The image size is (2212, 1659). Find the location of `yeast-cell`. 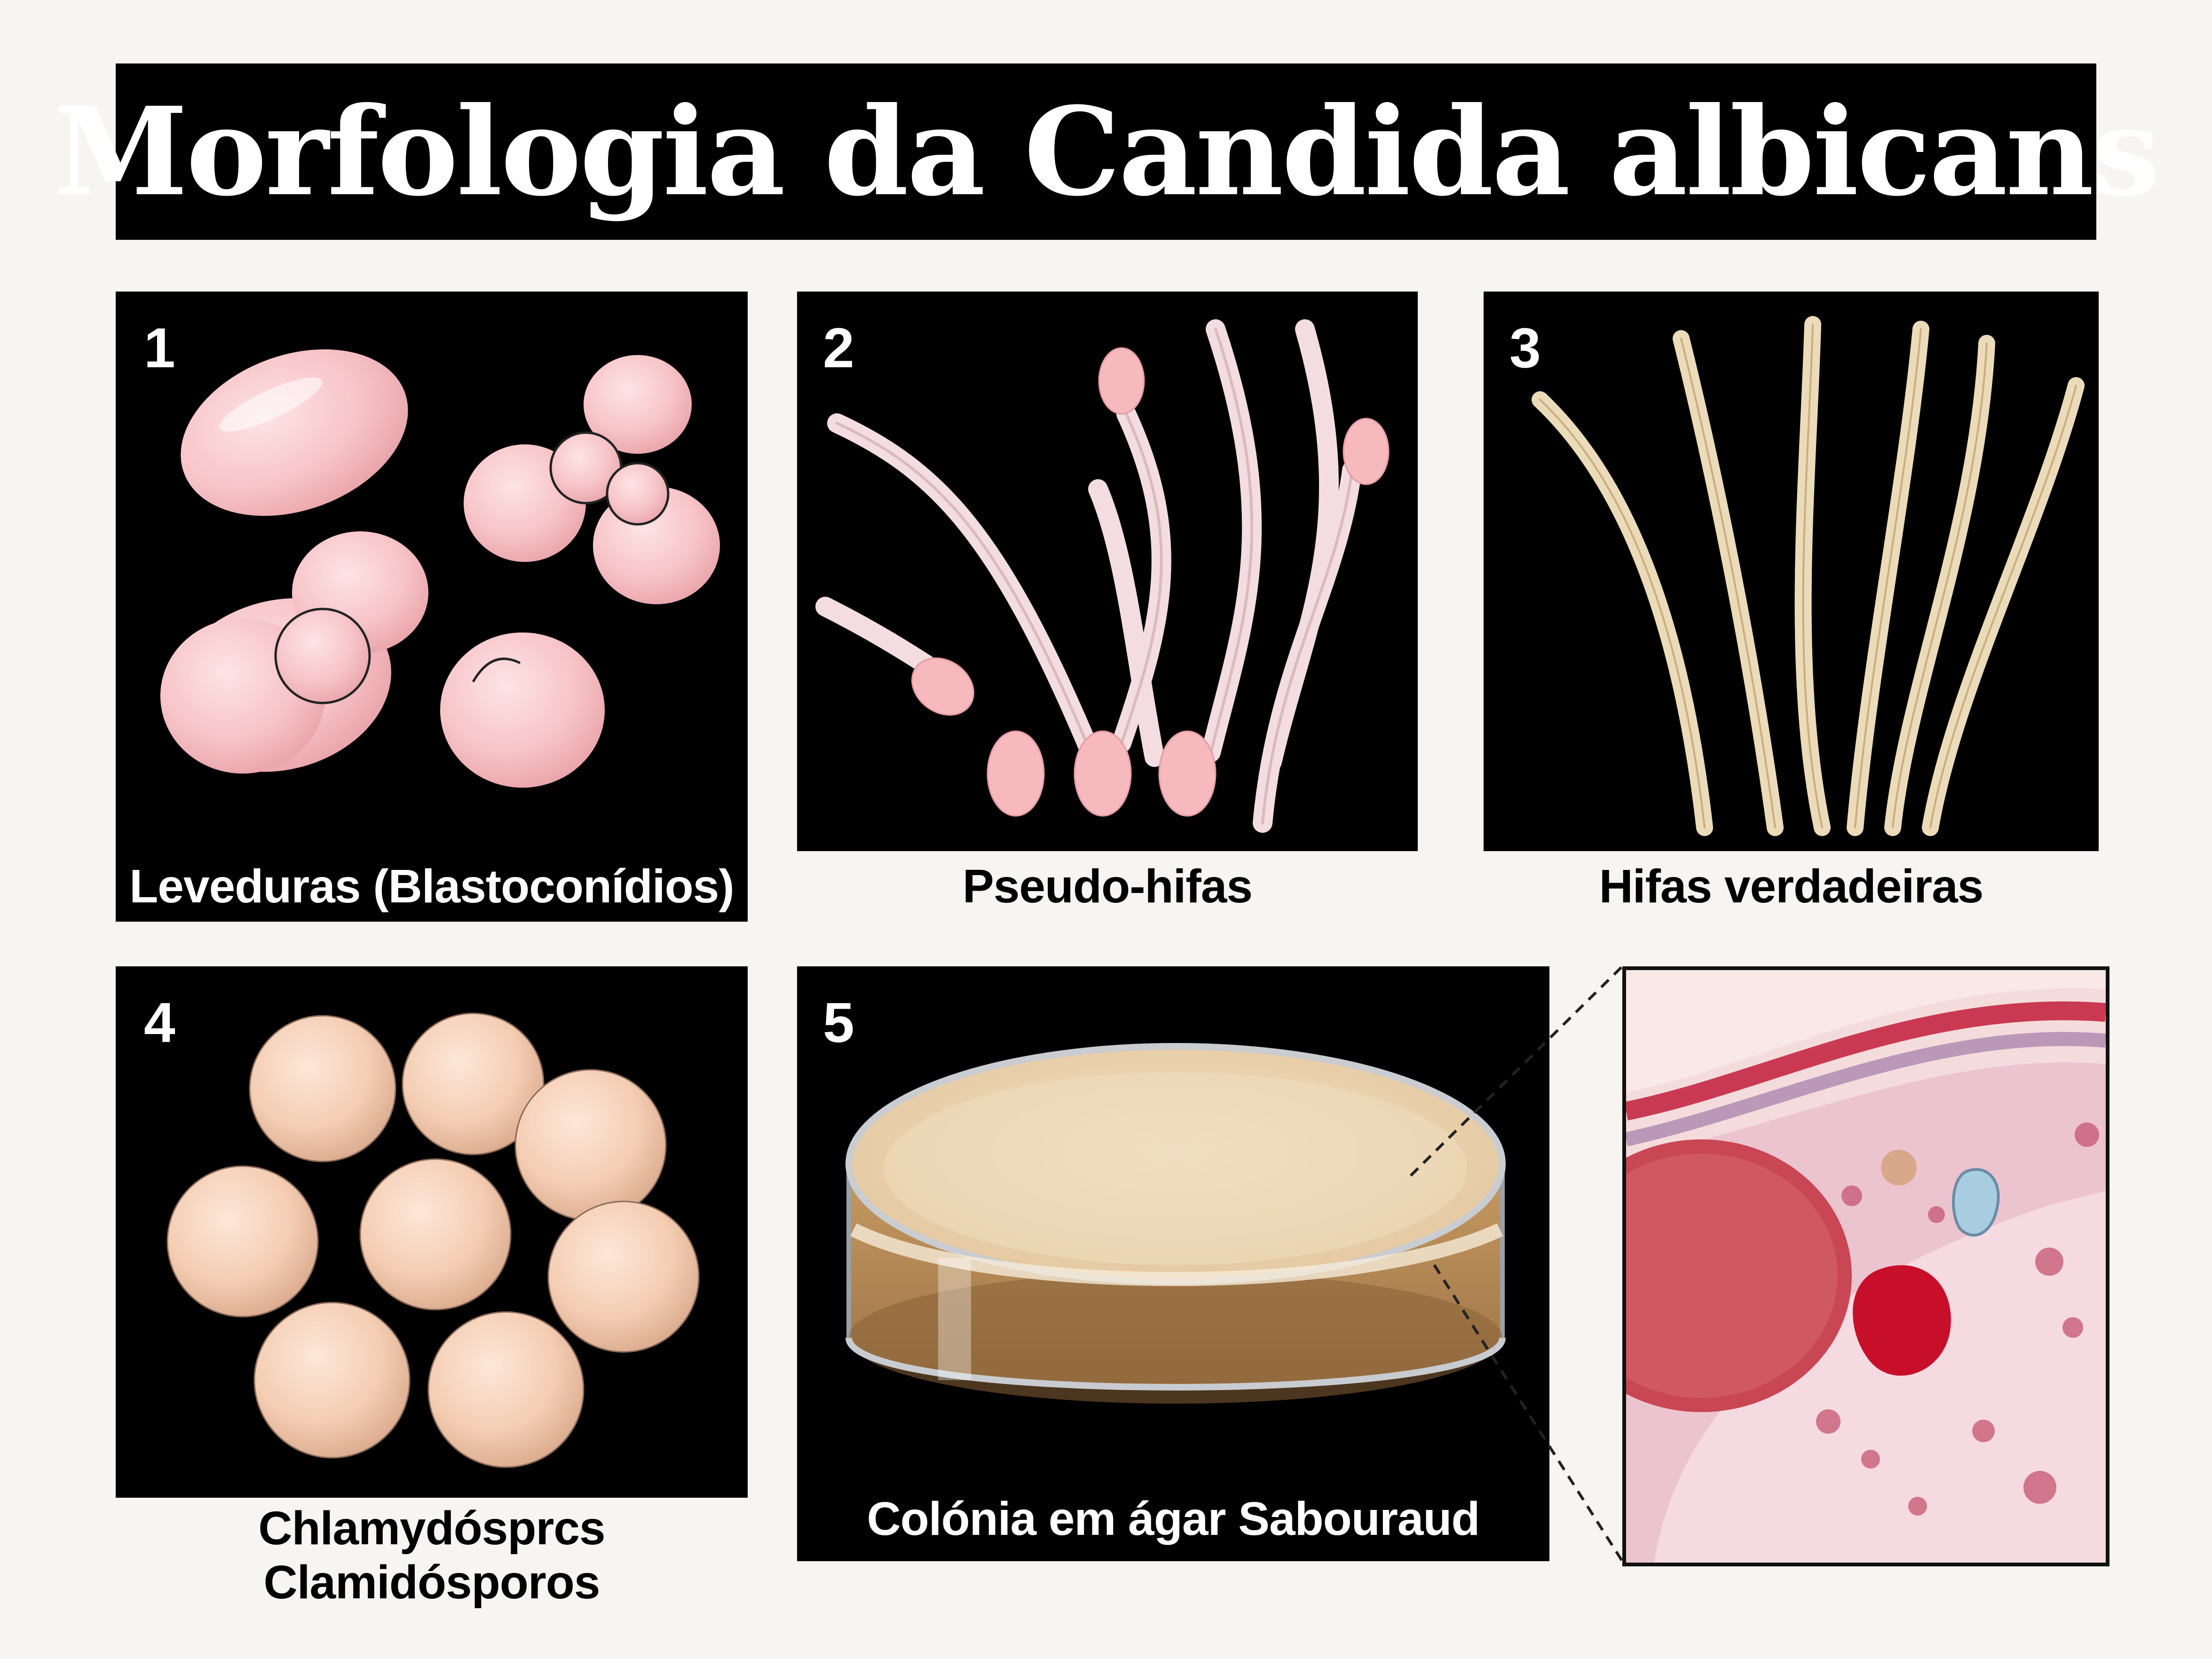

yeast-cell is located at coordinates (294, 432).